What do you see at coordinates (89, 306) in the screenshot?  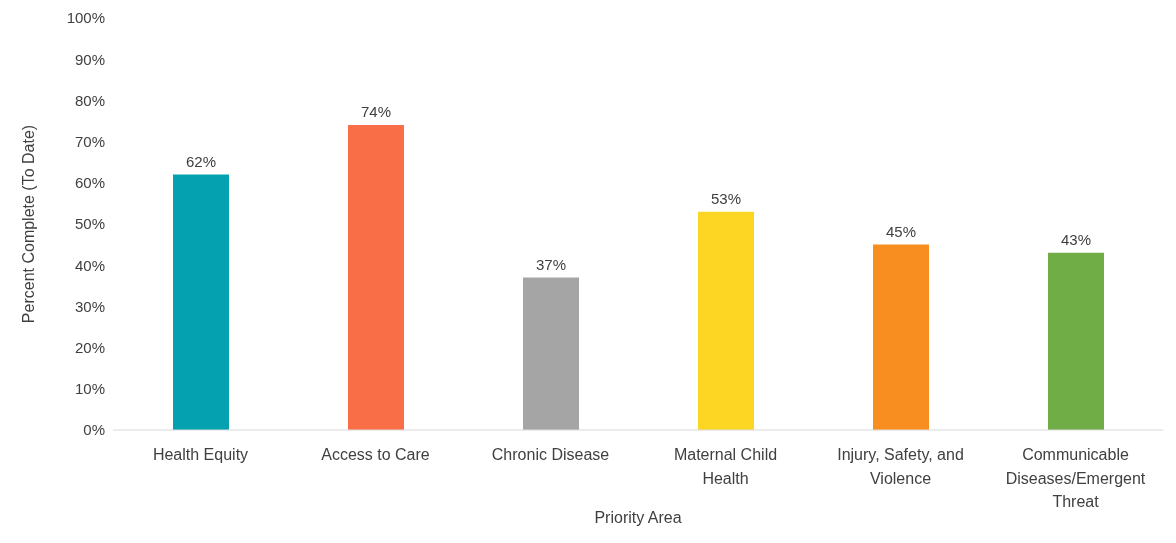 I see `y-tick-label: 30%` at bounding box center [89, 306].